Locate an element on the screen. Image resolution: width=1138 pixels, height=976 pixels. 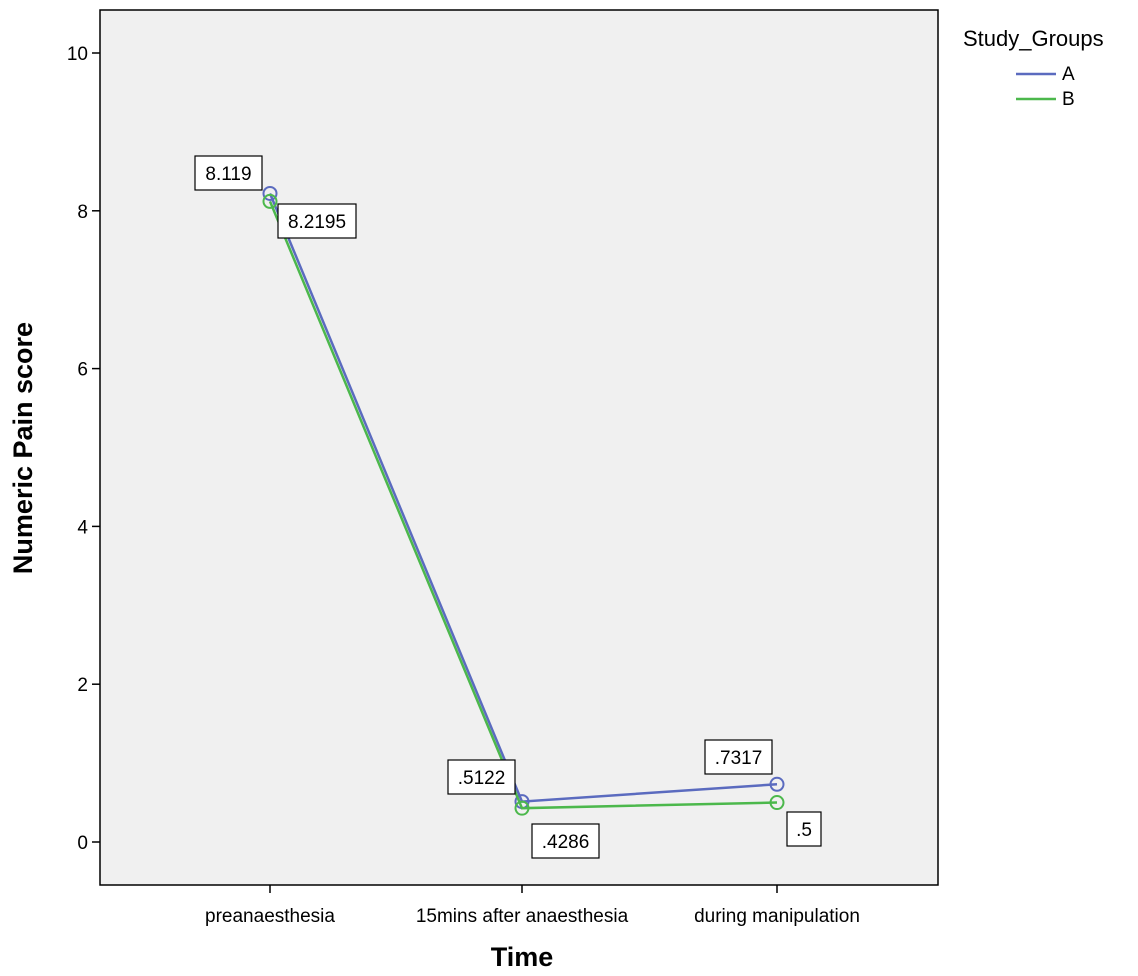
data-label-text: .4286 is located at coordinates (566, 842).